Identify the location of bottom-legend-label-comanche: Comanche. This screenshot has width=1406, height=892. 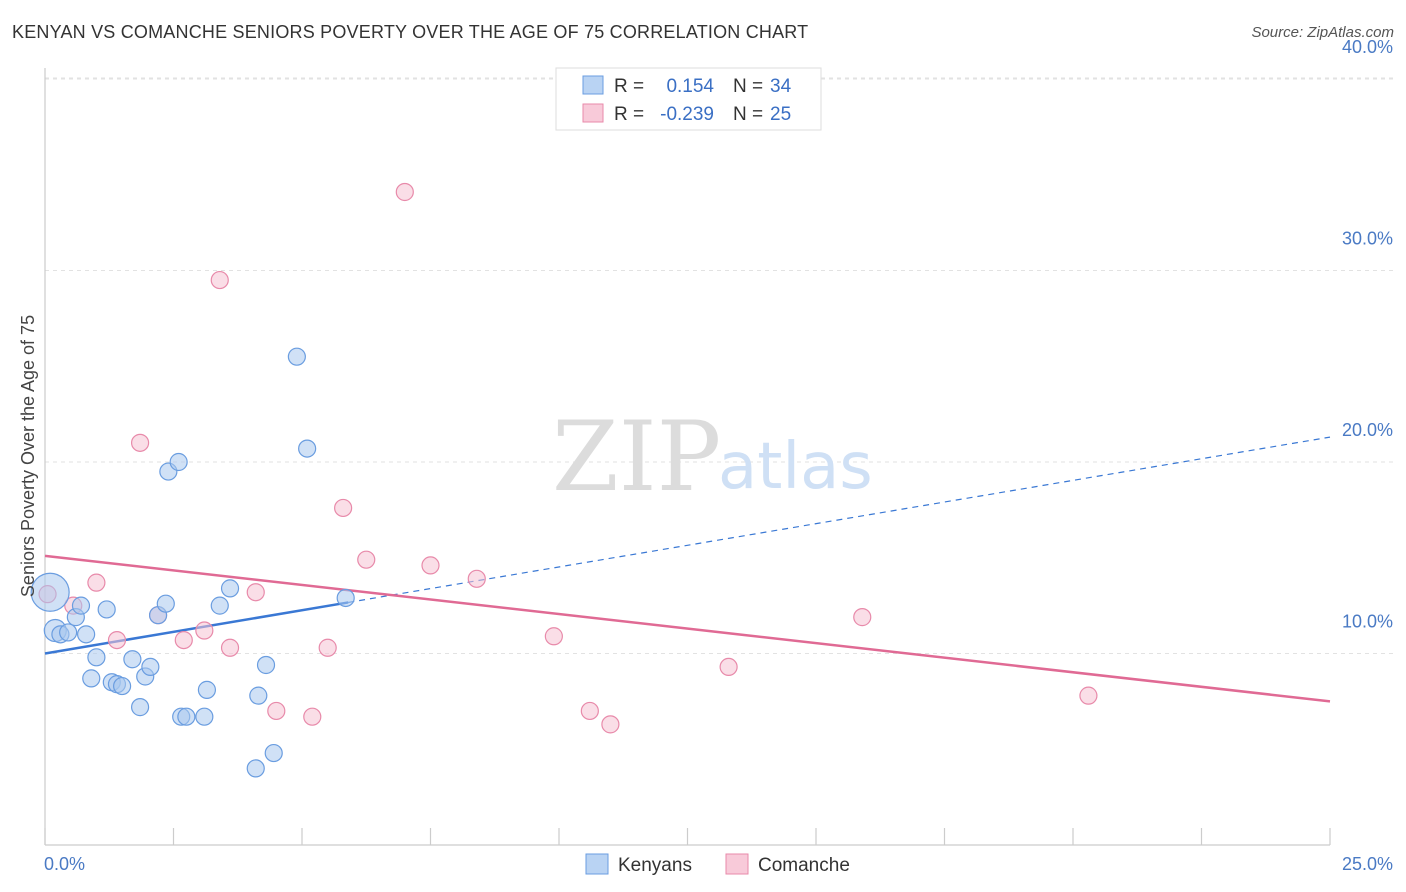
(804, 865).